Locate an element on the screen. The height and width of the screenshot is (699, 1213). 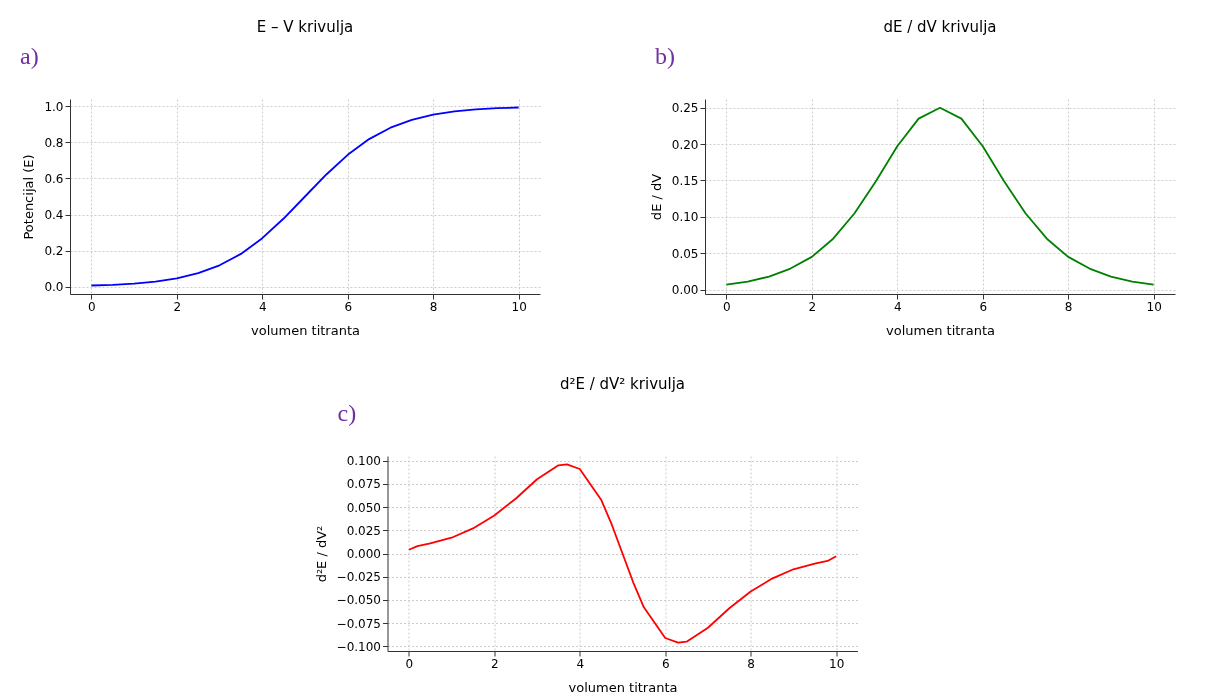
y-tick-label: 0.2 is located at coordinates (54, 251).